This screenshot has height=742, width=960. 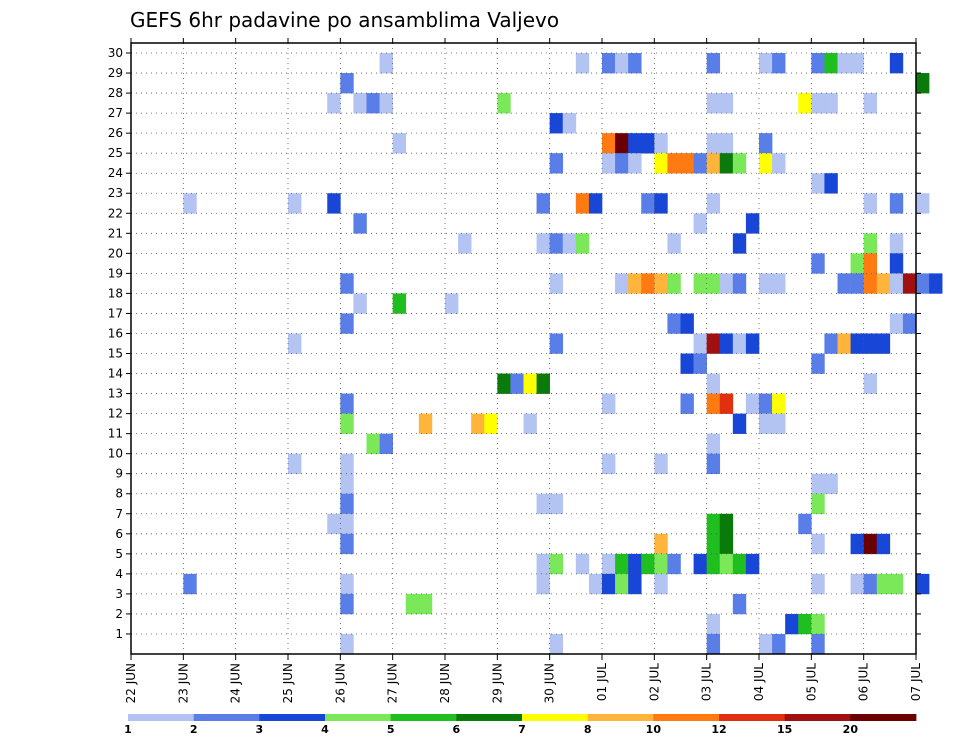 I want to click on y-tick-label: 11, so click(x=115, y=434).